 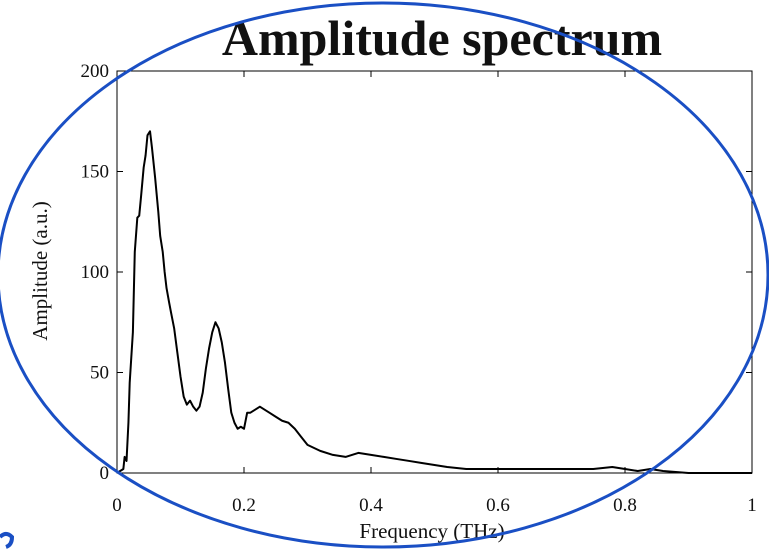 I want to click on y-tick-label: 0, so click(x=105, y=473).